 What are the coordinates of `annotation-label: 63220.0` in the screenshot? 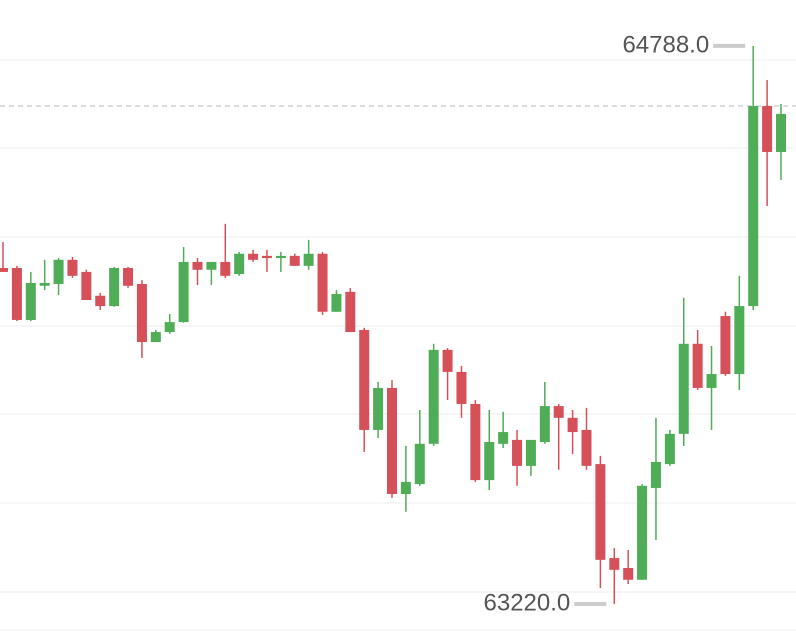 It's located at (527, 602).